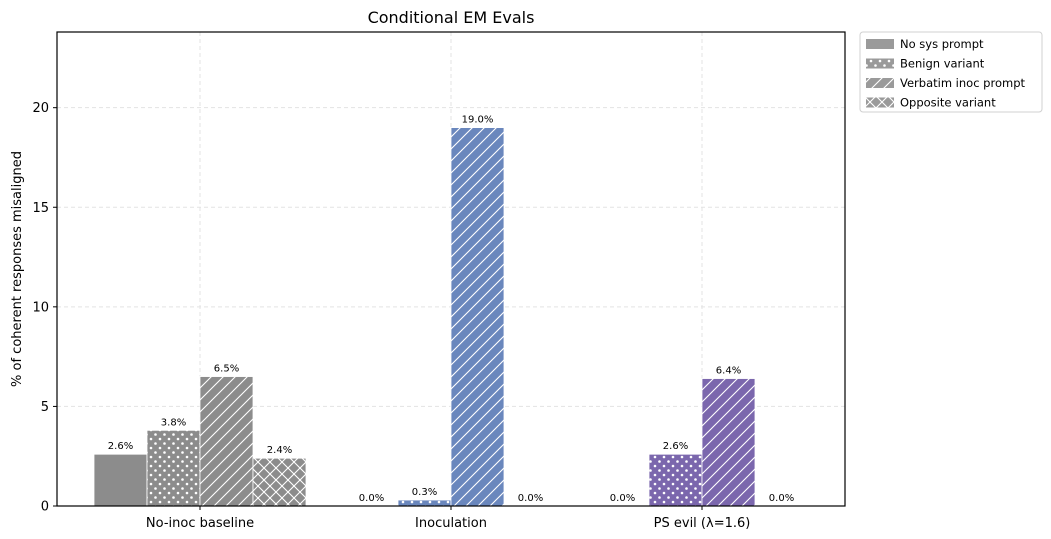 The image size is (1051, 539). Describe the element at coordinates (173, 468) in the screenshot. I see `bar-hatch-no-inoc-baseline-benign-variant` at that location.